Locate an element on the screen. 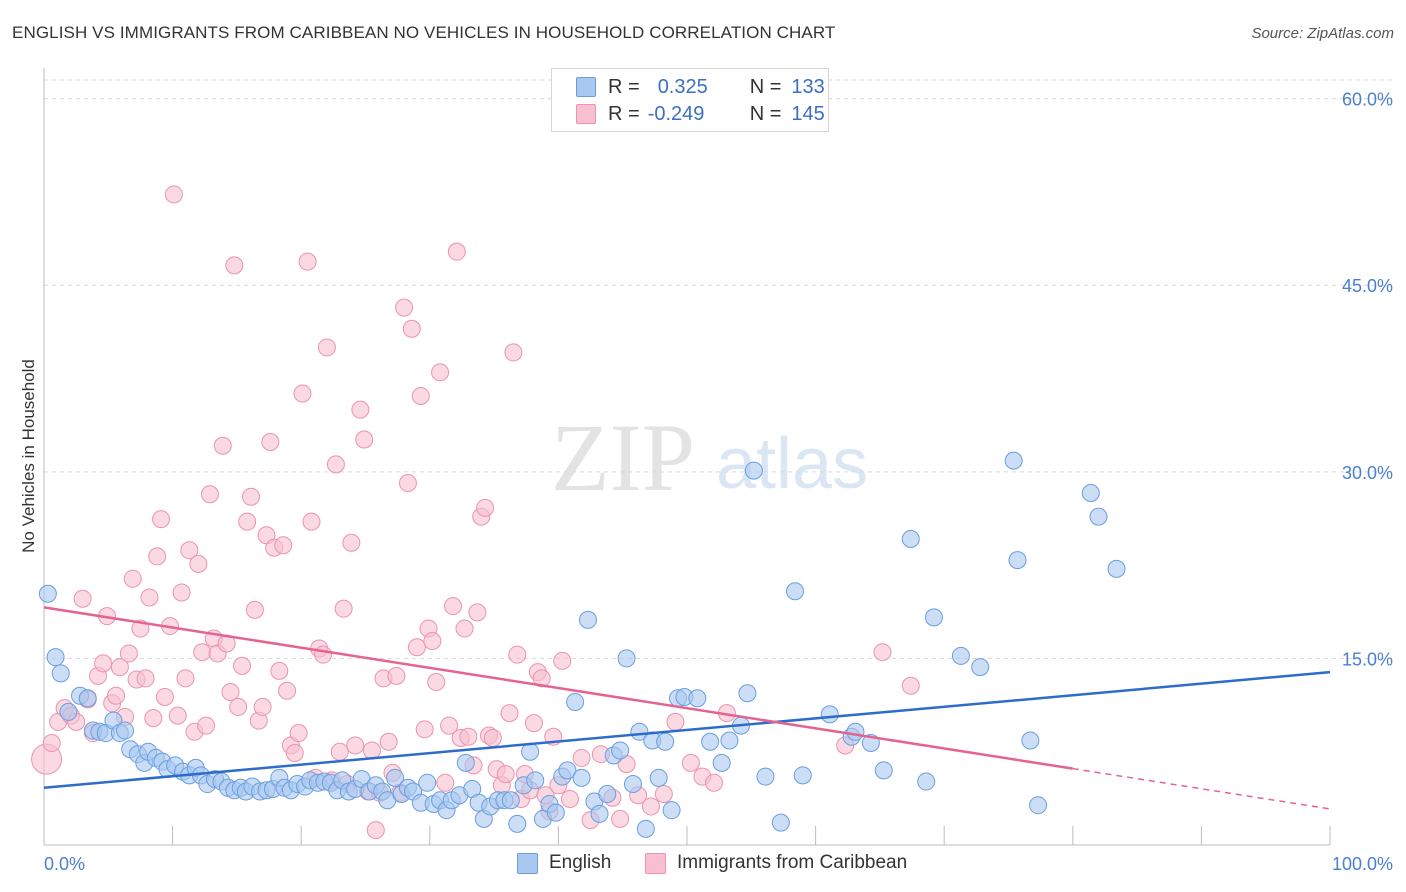 Image resolution: width=1406 pixels, height=892 pixels. correlation-legend: R = 0.325 N = 133 R = -0.249 N = 145 is located at coordinates (690, 100).